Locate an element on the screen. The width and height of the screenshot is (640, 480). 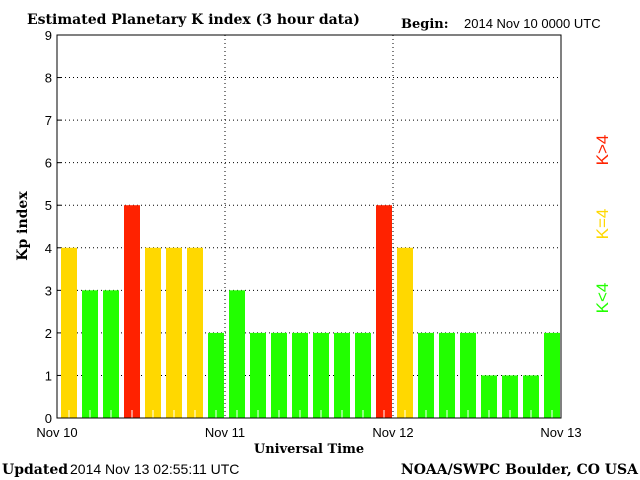
legend-item-0: K<4 is located at coordinates (602, 298).